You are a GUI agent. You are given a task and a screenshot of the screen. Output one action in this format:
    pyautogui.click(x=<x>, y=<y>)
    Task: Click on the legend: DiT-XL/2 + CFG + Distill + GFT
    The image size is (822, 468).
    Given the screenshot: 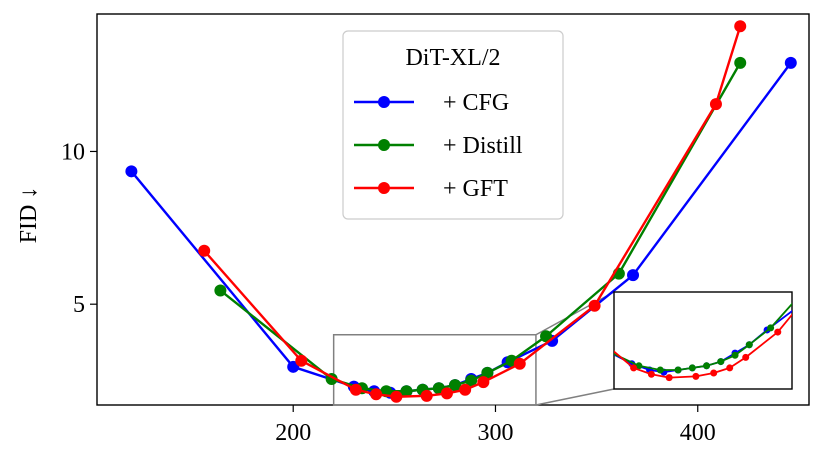 What is the action you would take?
    pyautogui.click(x=453, y=125)
    